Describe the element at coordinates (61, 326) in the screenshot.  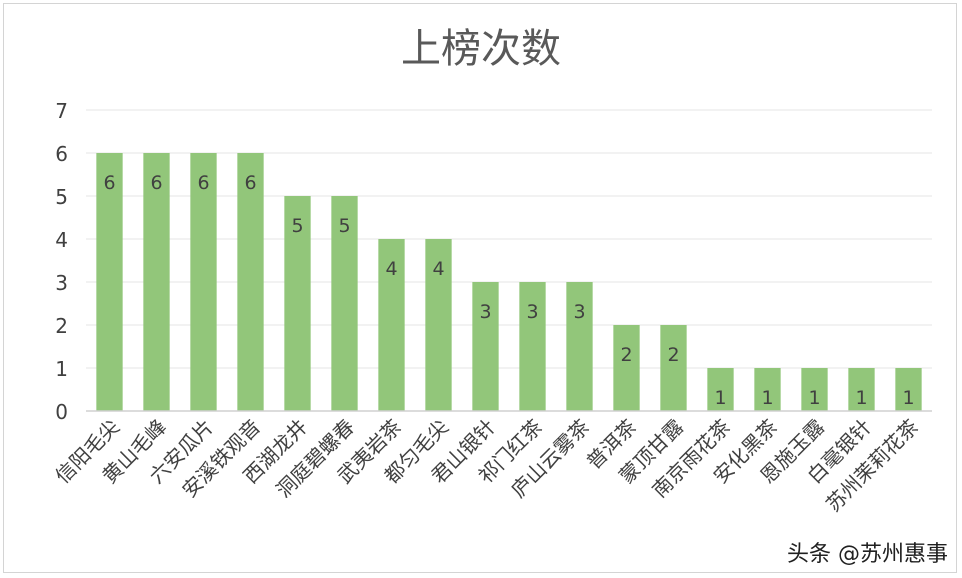
I see `y-tick-label: 2` at that location.